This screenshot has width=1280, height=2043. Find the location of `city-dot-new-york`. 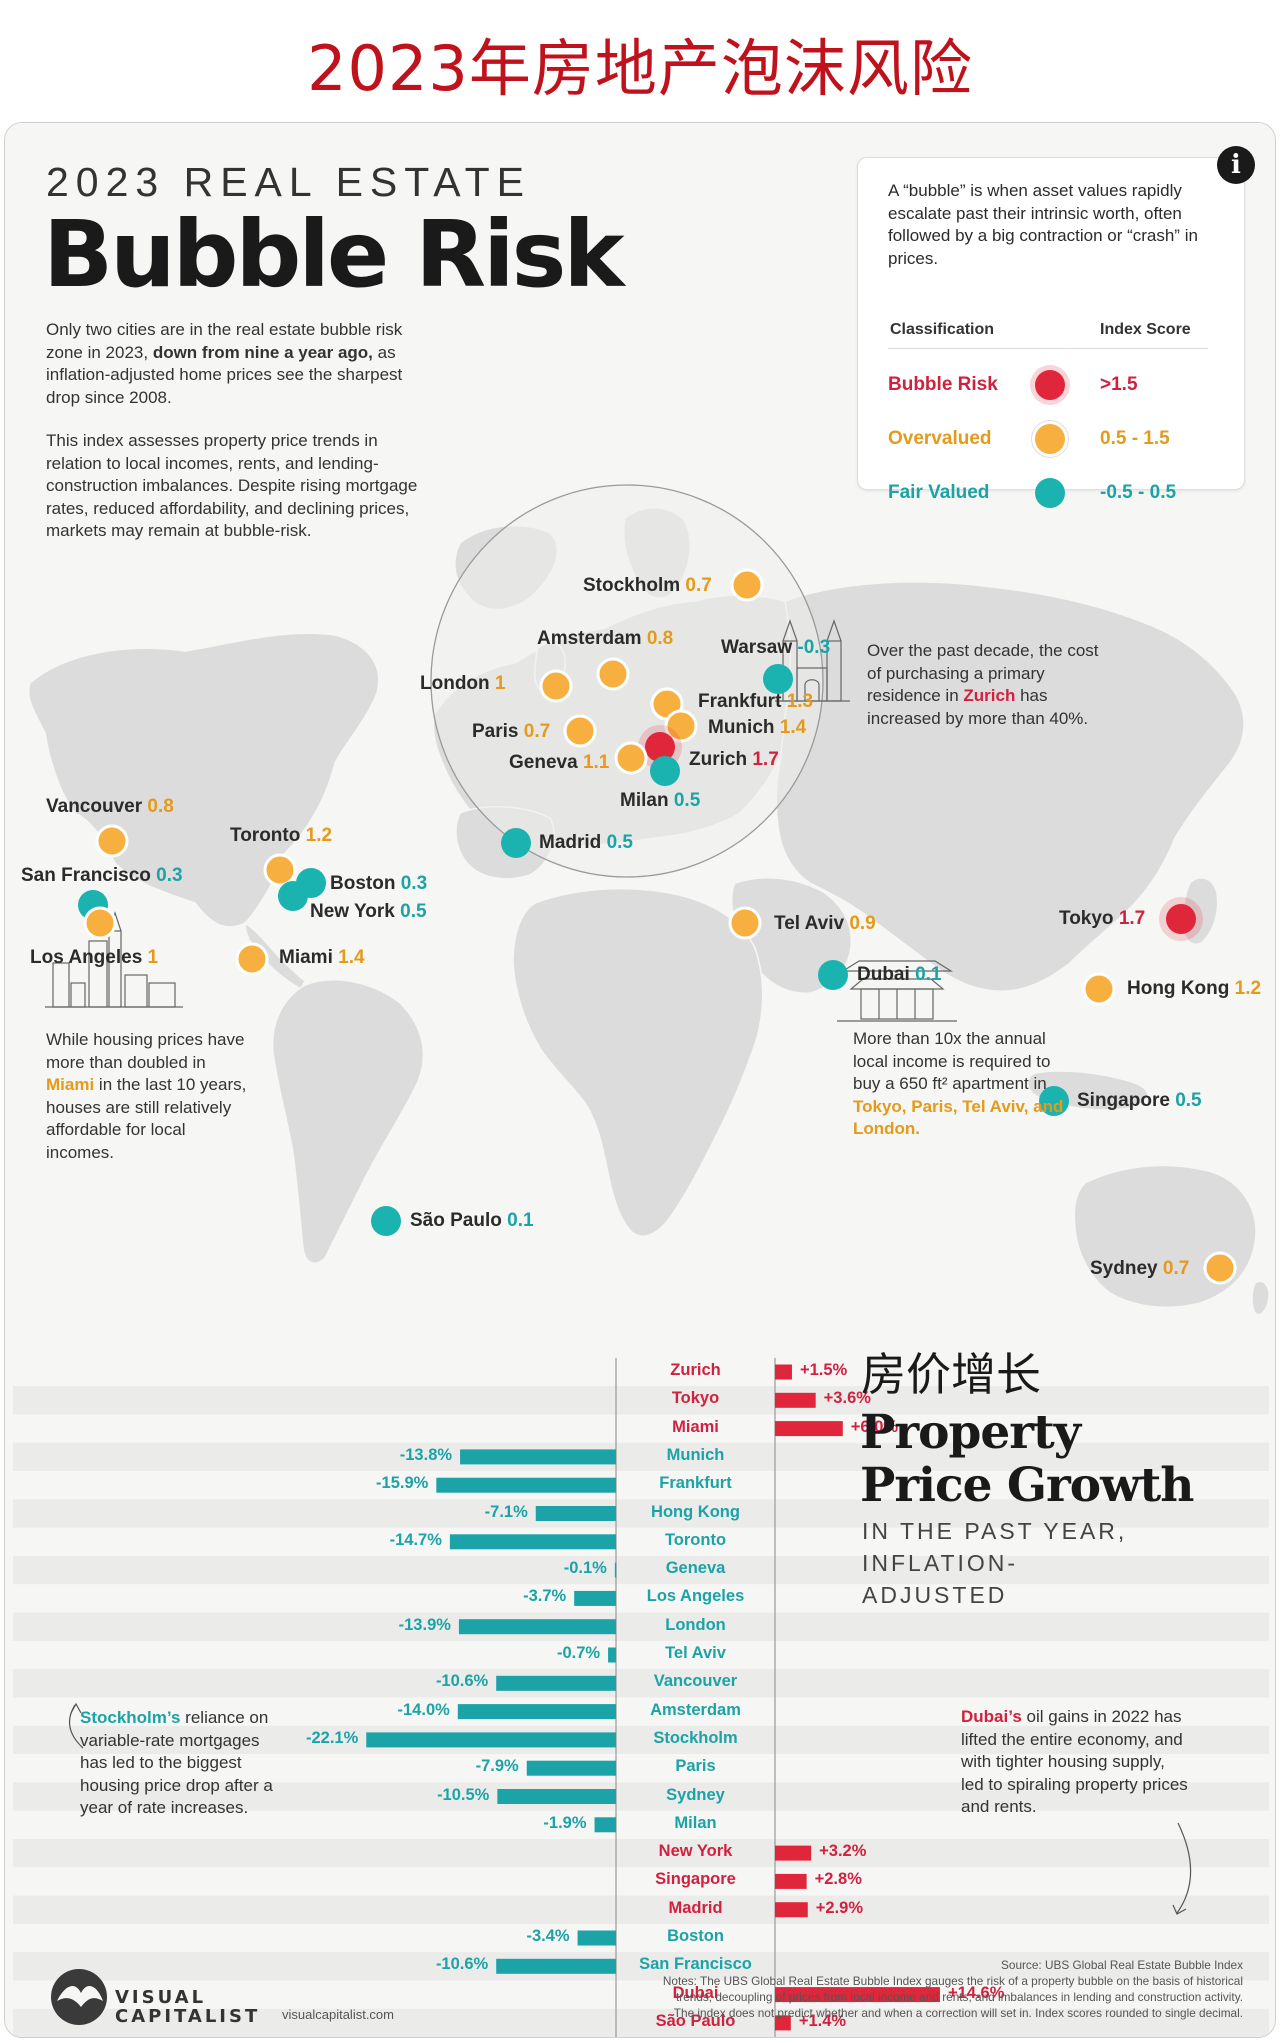

city-dot-new-york is located at coordinates (293, 896).